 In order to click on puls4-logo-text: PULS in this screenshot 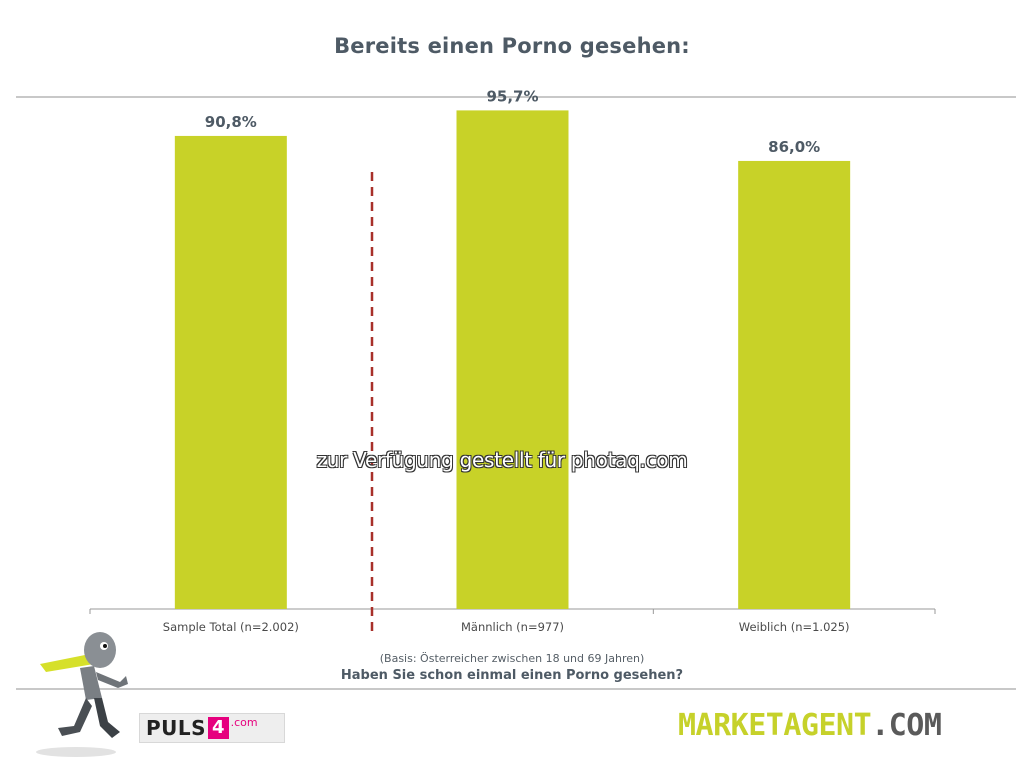, I will do `click(176, 728)`.